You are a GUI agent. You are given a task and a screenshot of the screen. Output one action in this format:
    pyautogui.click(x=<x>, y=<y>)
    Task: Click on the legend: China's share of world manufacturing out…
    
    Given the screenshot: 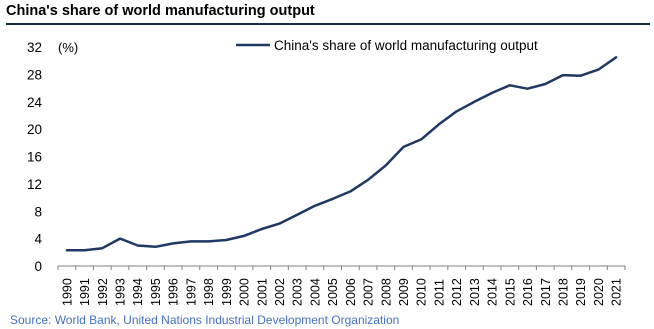 What is the action you would take?
    pyautogui.click(x=387, y=45)
    